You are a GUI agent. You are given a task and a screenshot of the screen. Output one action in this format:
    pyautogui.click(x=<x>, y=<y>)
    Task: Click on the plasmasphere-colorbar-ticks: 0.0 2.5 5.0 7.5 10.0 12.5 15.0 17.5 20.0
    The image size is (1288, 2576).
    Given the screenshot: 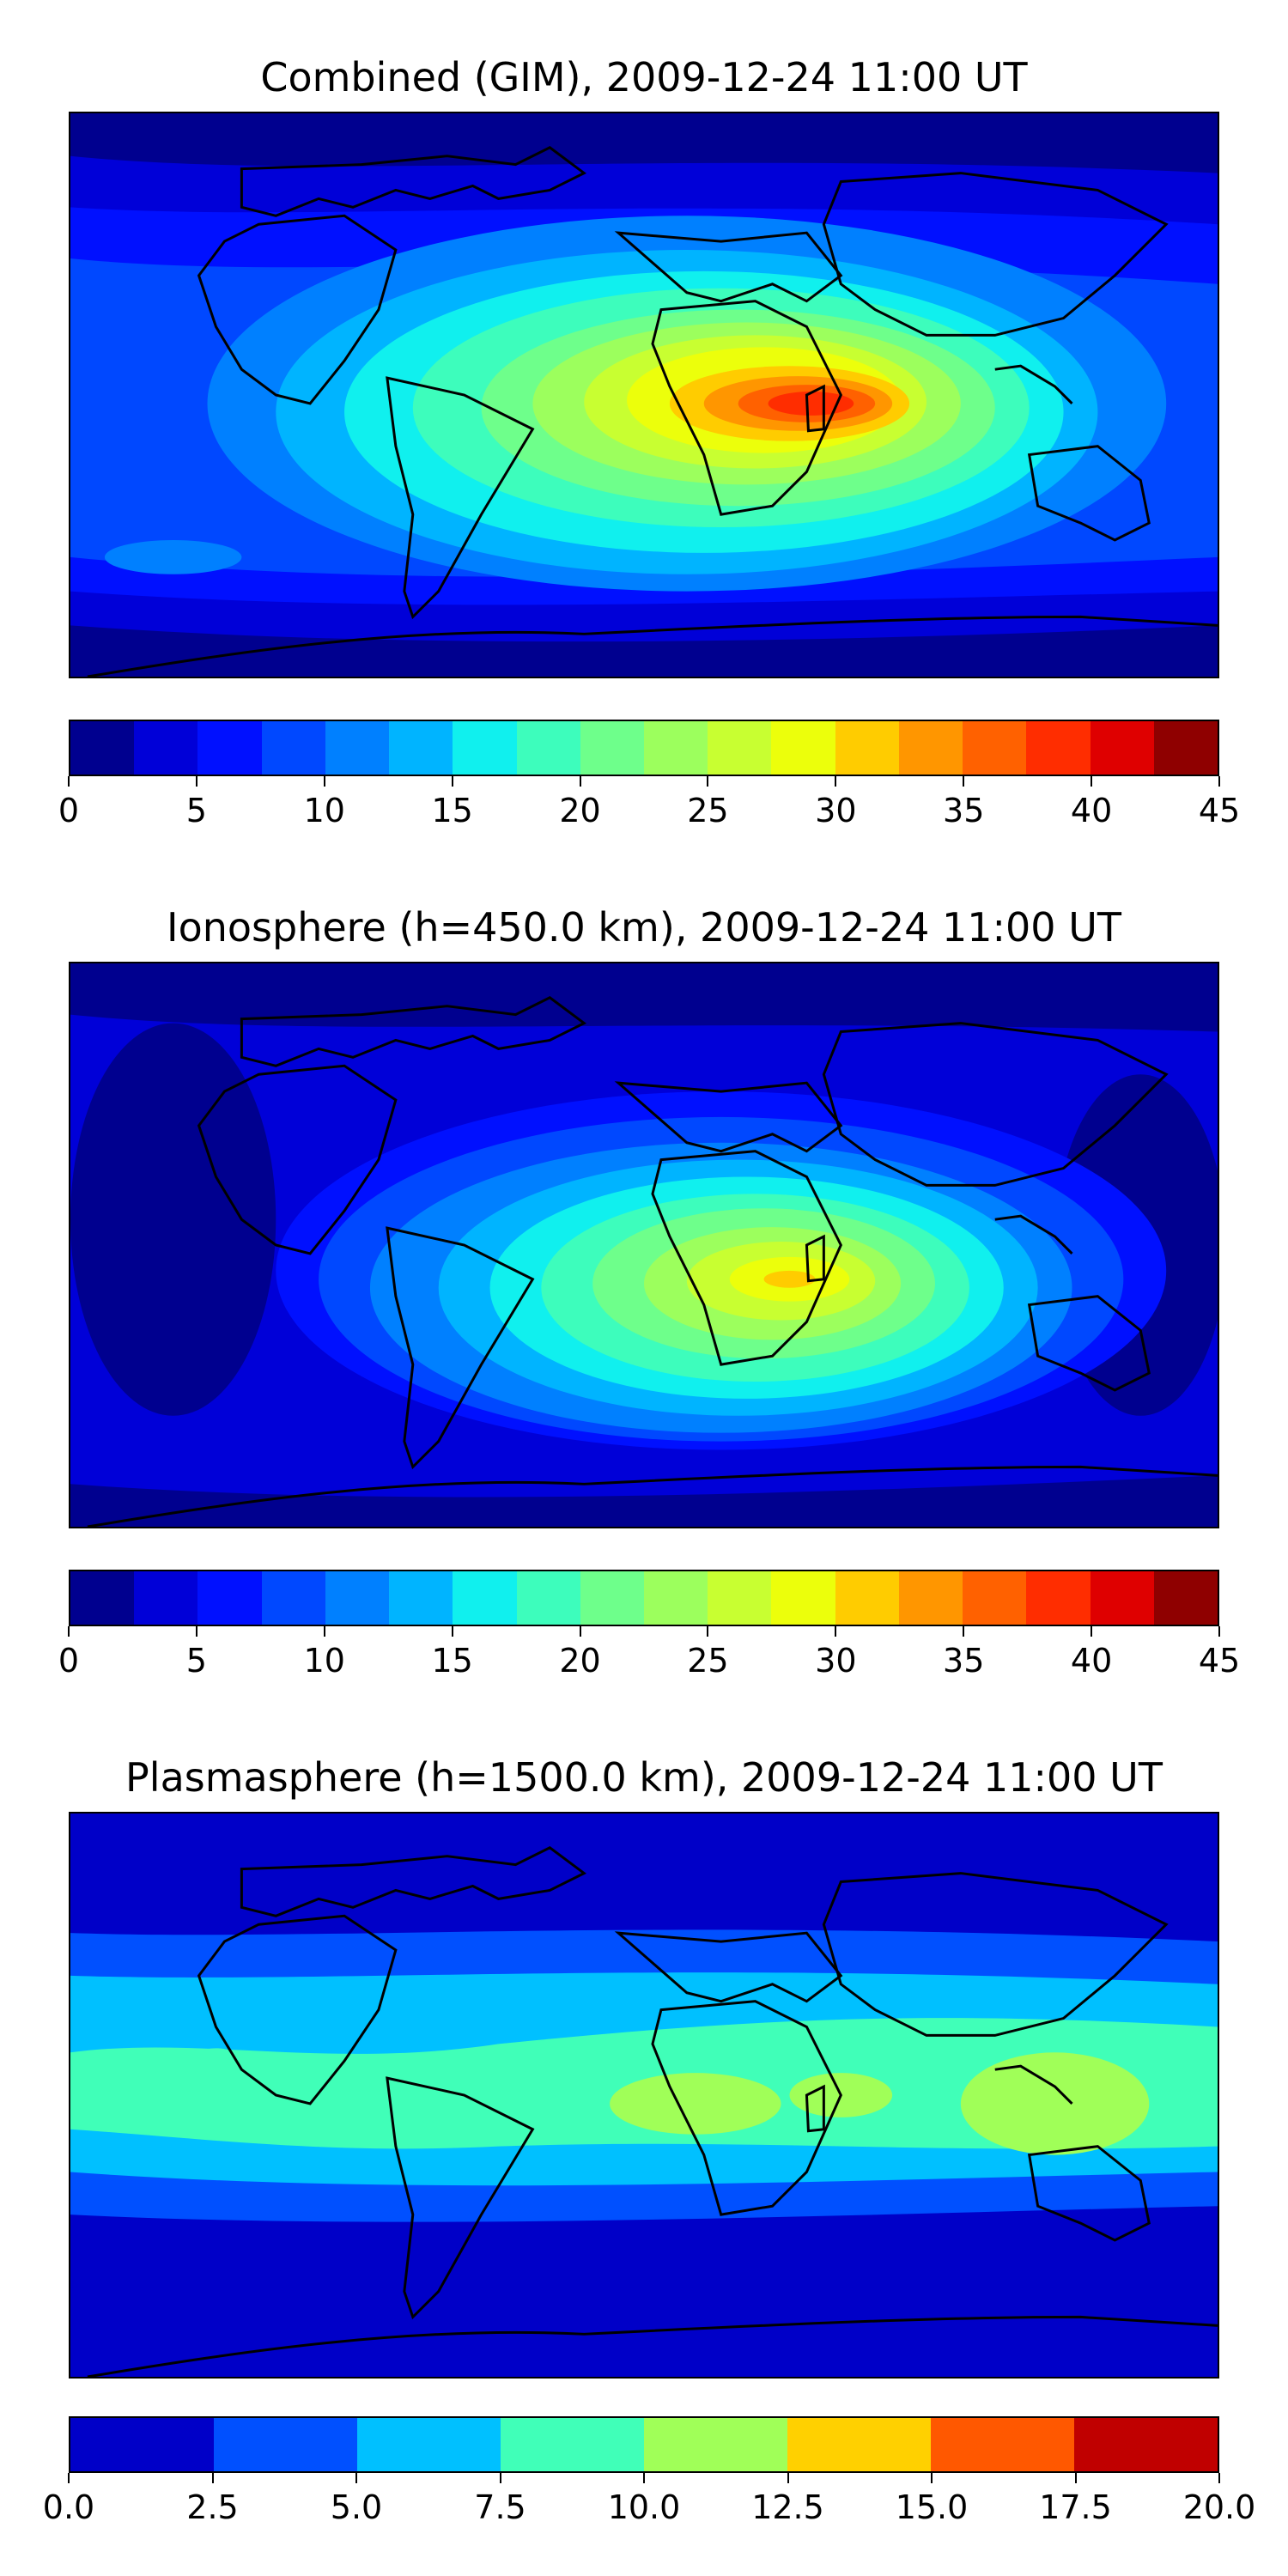 What is the action you would take?
    pyautogui.click(x=649, y=2500)
    